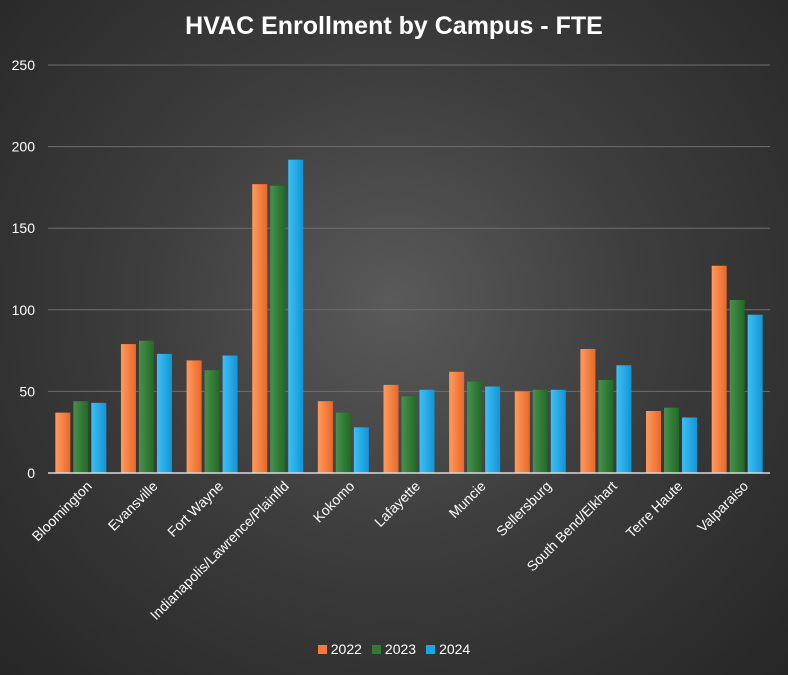 The height and width of the screenshot is (675, 788). I want to click on x-tick-label: Bloomington, so click(62, 511).